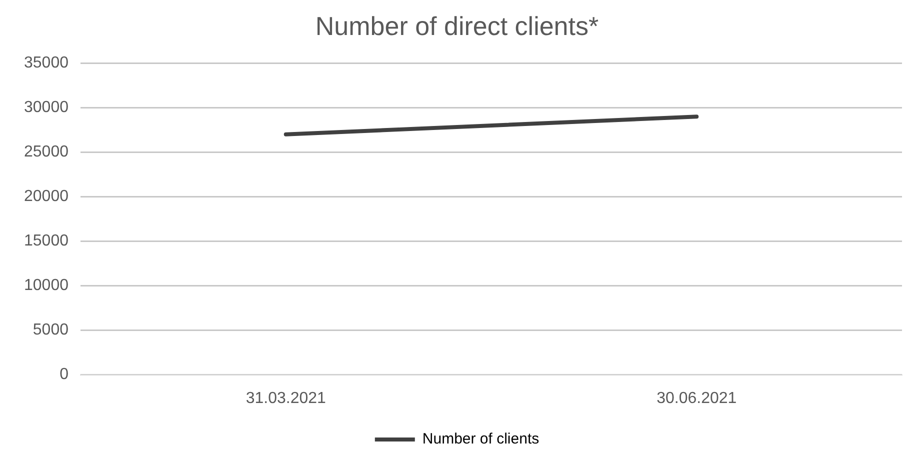  Describe the element at coordinates (457, 25) in the screenshot. I see `chart-title: Number of direct clients*` at that location.